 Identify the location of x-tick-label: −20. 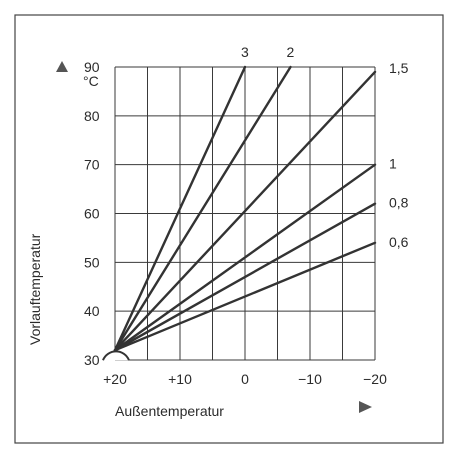
(375, 379).